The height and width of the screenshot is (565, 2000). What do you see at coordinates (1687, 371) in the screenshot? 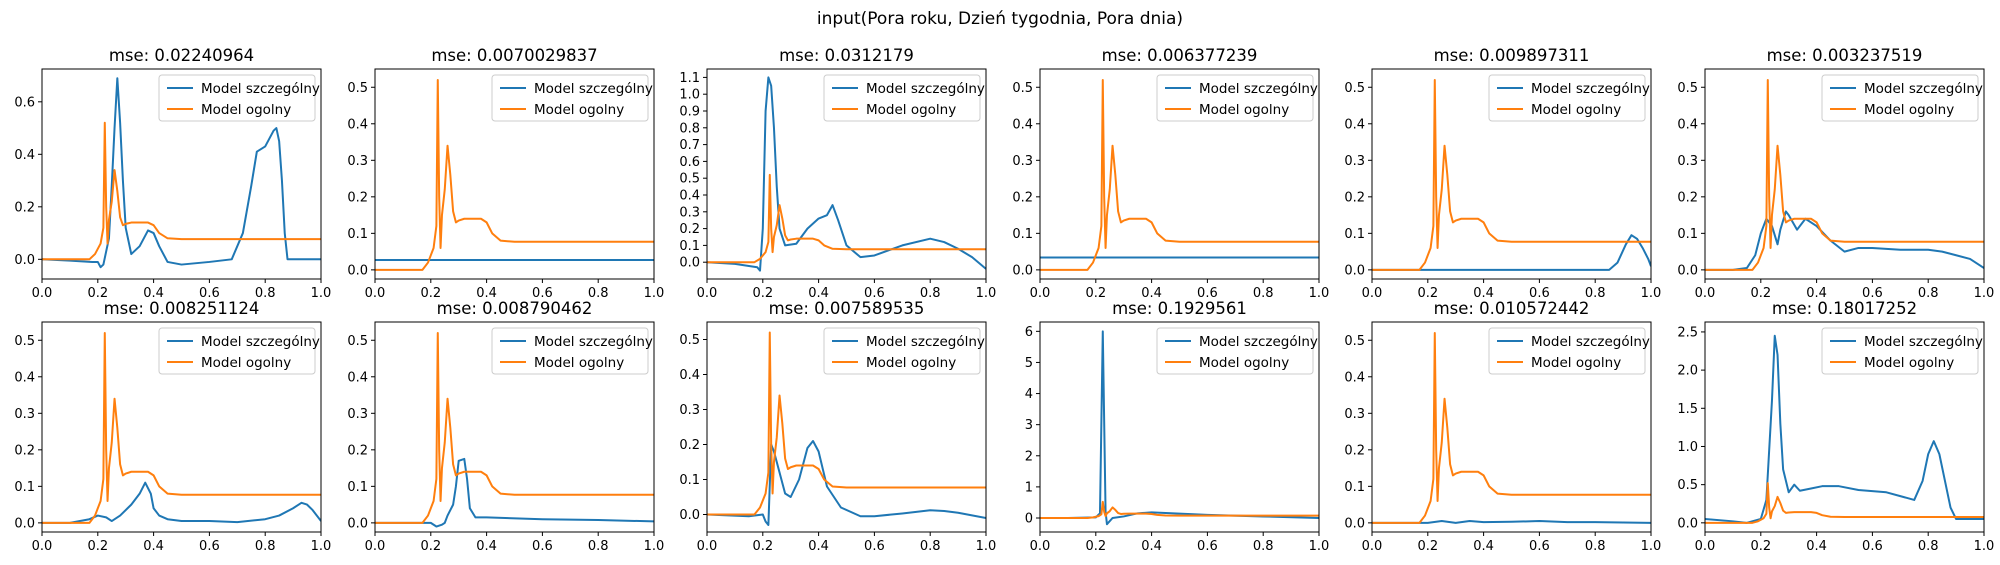
I see `y-tick-label: 2.0` at bounding box center [1687, 371].